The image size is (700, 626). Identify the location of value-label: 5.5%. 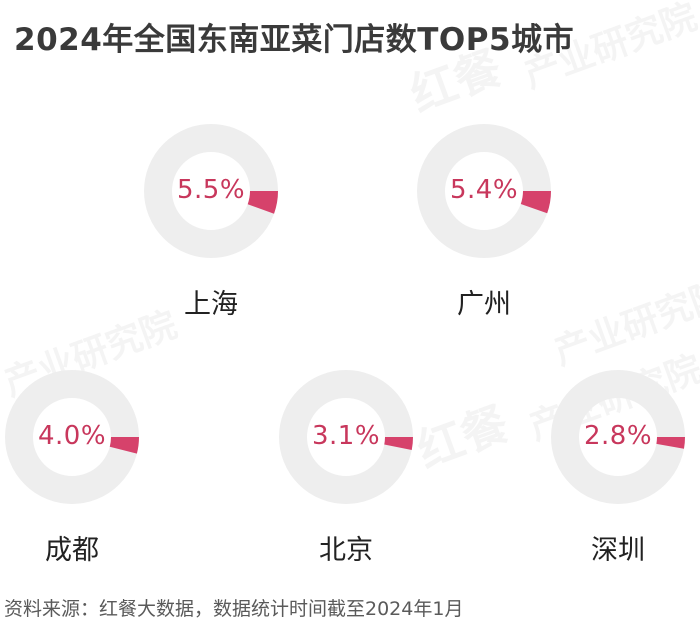
(211, 190).